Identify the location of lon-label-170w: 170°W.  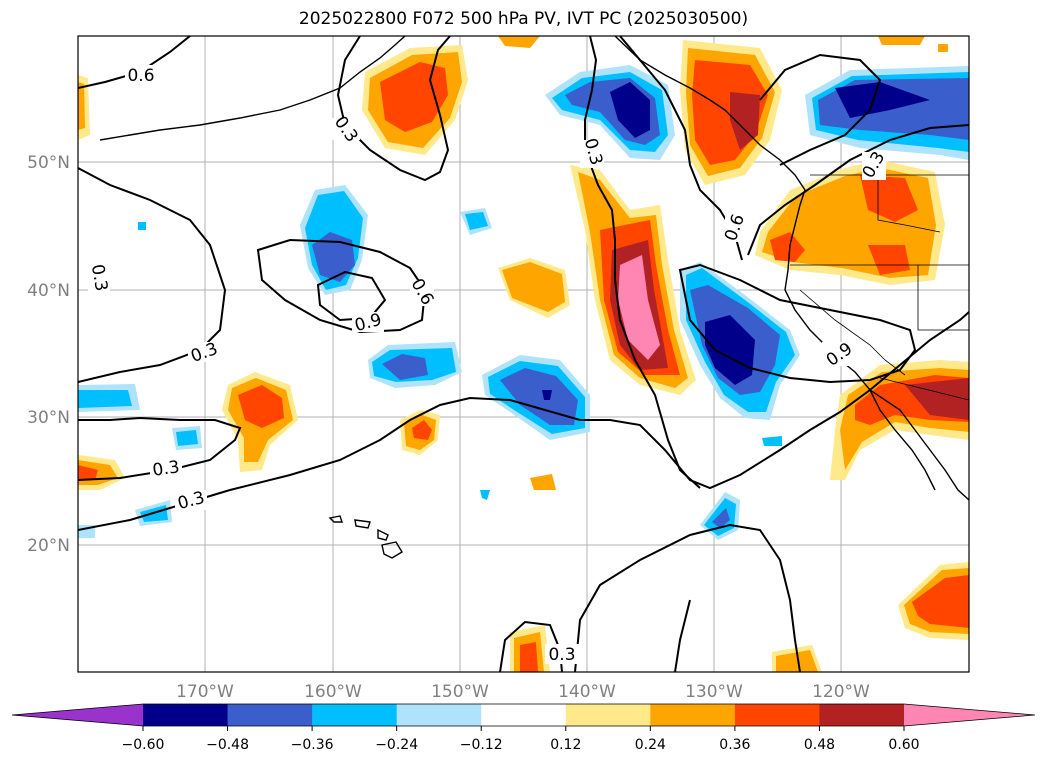
(205, 692).